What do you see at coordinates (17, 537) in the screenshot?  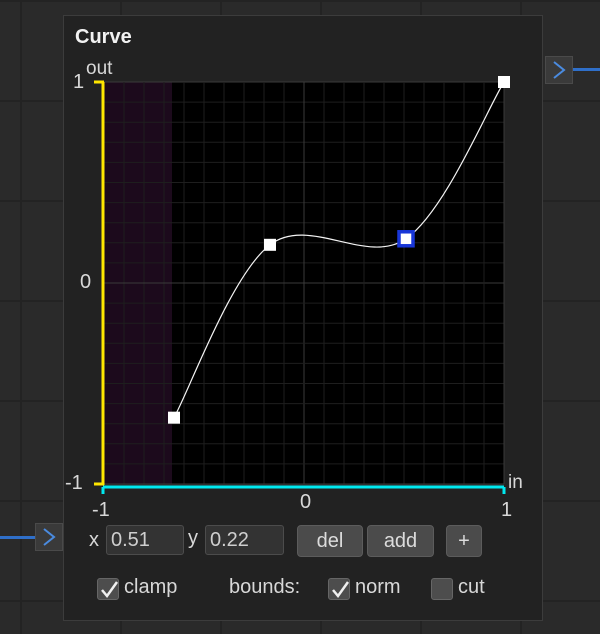 I see `input-wire` at bounding box center [17, 537].